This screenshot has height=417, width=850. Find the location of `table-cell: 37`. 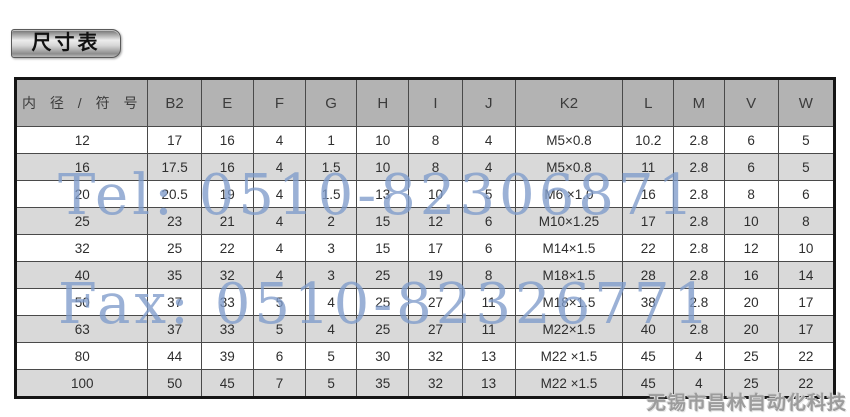

table-cell: 37 is located at coordinates (174, 329).